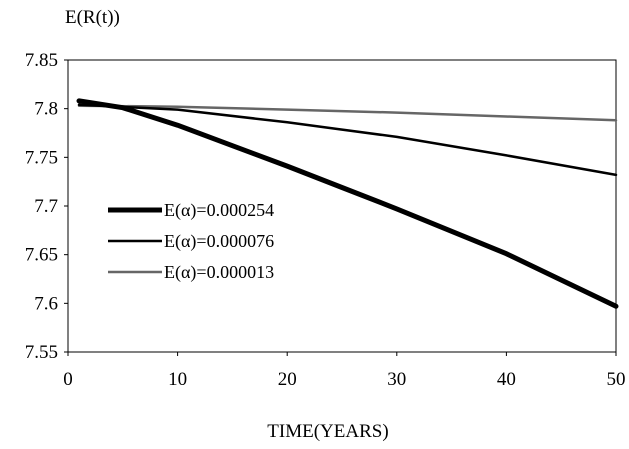 Image resolution: width=629 pixels, height=449 pixels. What do you see at coordinates (396, 379) in the screenshot?
I see `x-tick-label: 30` at bounding box center [396, 379].